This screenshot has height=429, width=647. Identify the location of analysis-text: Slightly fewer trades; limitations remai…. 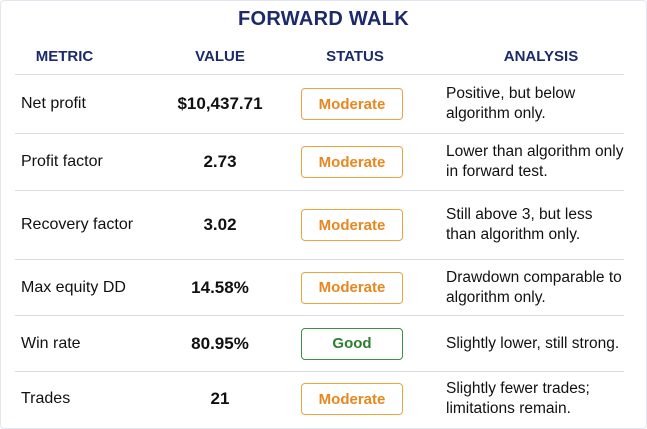
(518, 398).